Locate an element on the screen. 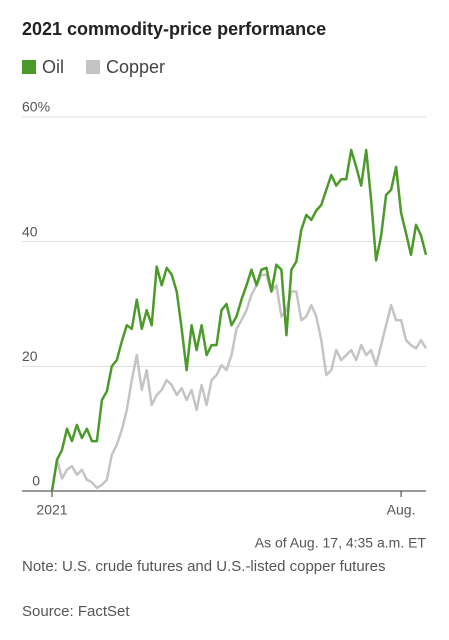 This screenshot has width=449, height=640. y-tick-label: 40 is located at coordinates (30, 231).